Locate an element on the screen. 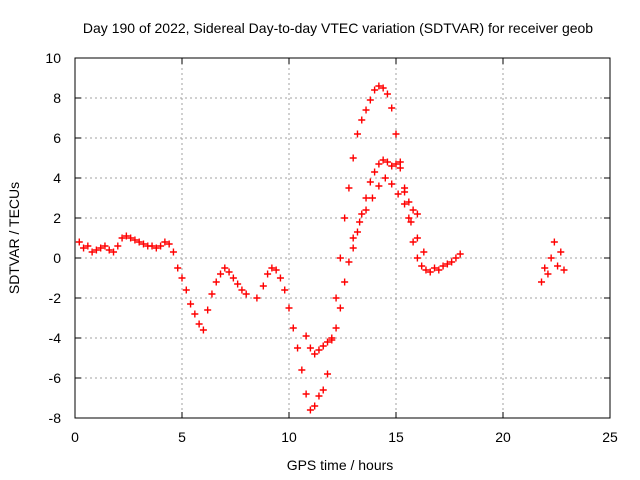 Image resolution: width=640 pixels, height=480 pixels. y-tick-label: 4 is located at coordinates (57, 178).